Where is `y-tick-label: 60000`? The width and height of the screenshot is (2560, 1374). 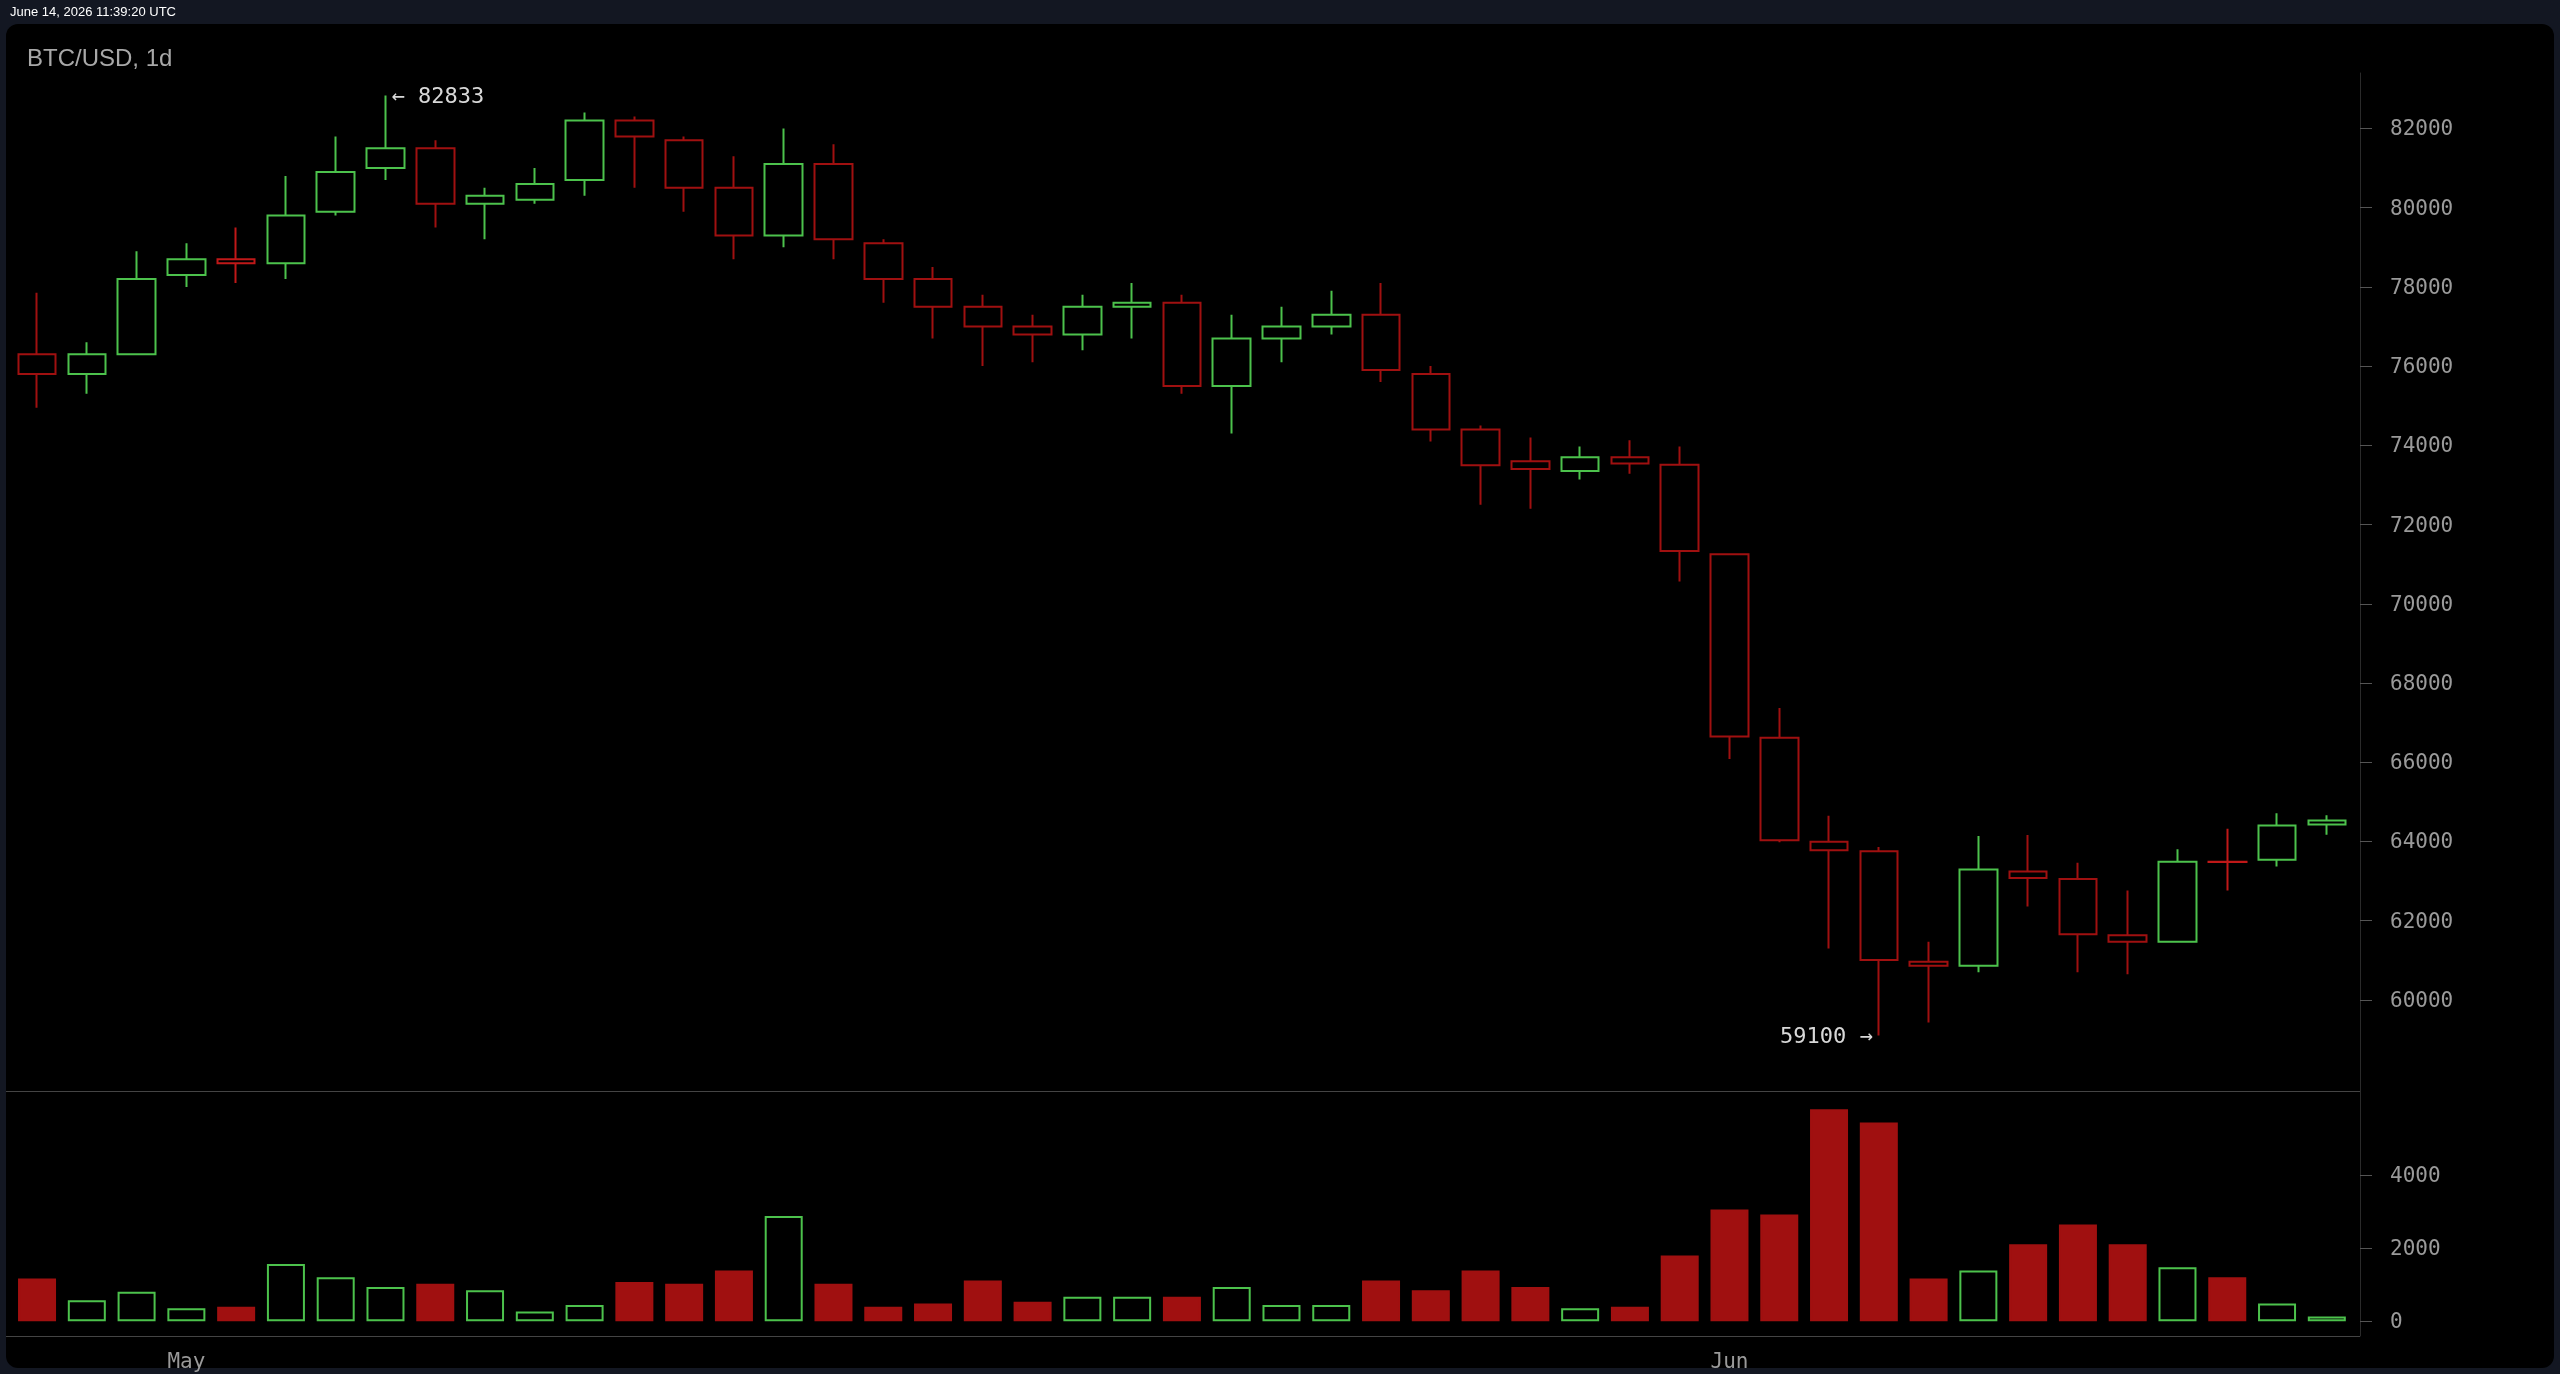 y-tick-label: 60000 is located at coordinates (2422, 999).